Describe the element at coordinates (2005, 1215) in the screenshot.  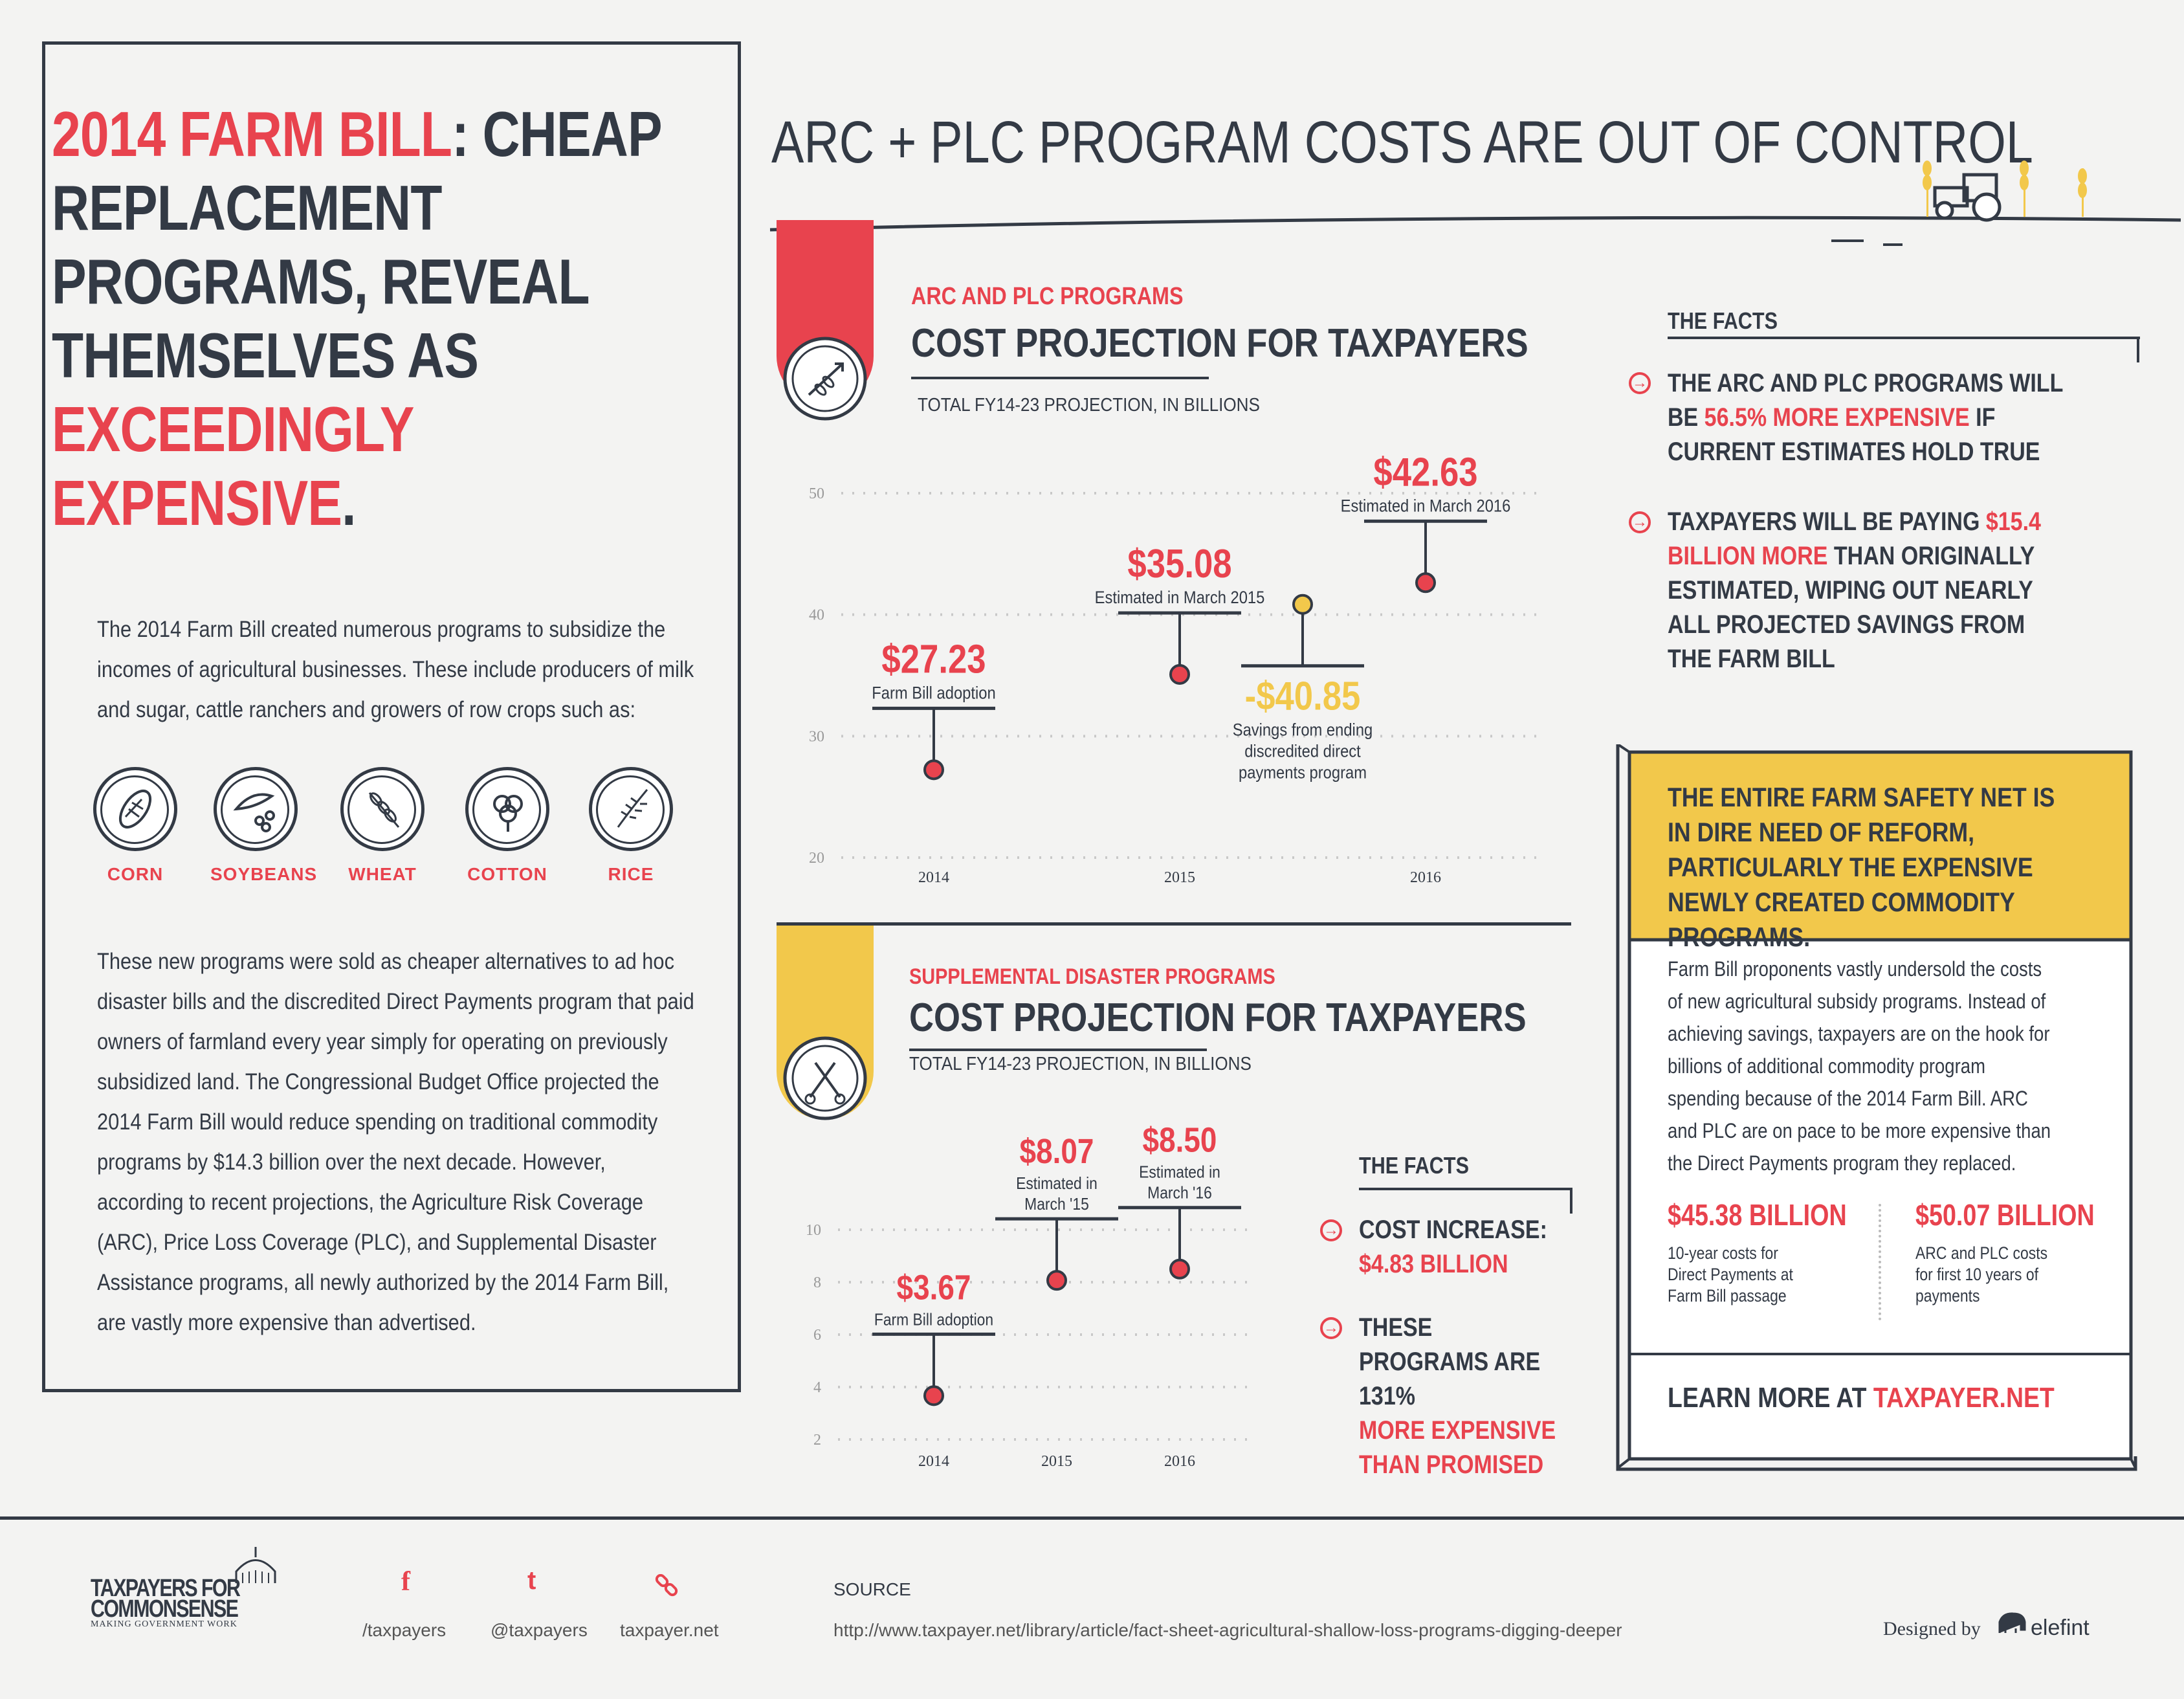
I see `stat2-value: $50.07 BILLION` at that location.